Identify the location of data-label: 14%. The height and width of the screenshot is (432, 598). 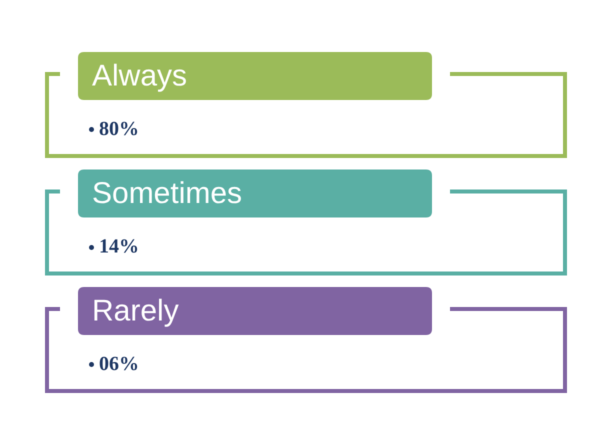
(119, 247).